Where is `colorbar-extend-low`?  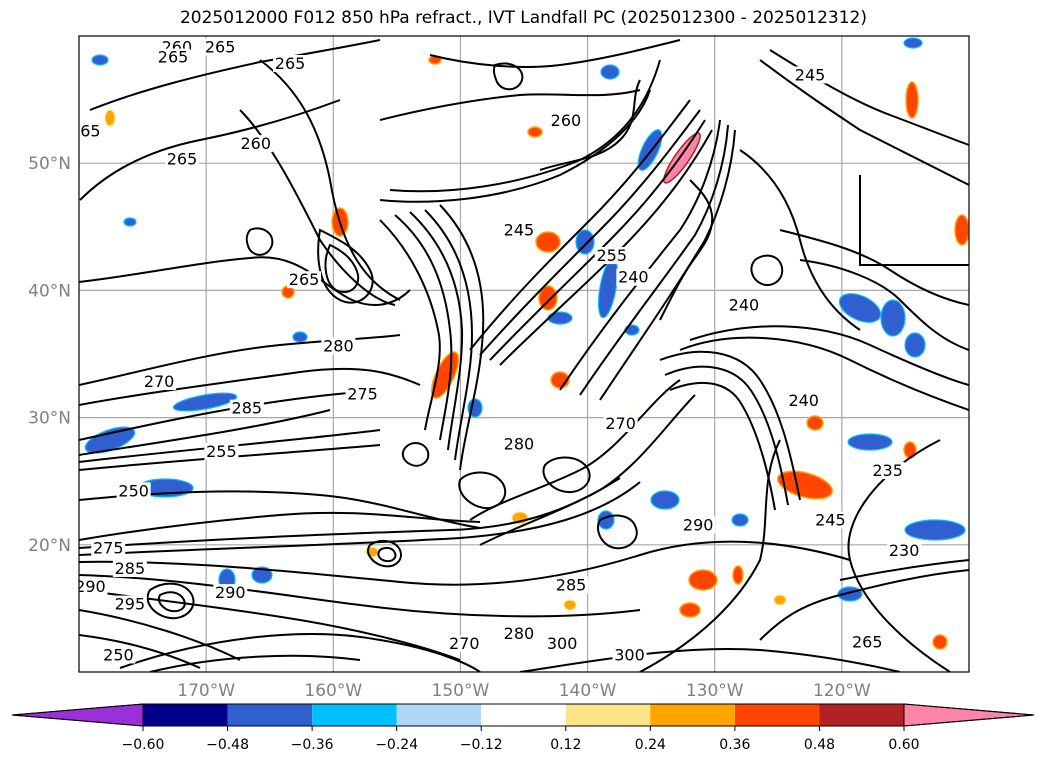 colorbar-extend-low is located at coordinates (77, 715).